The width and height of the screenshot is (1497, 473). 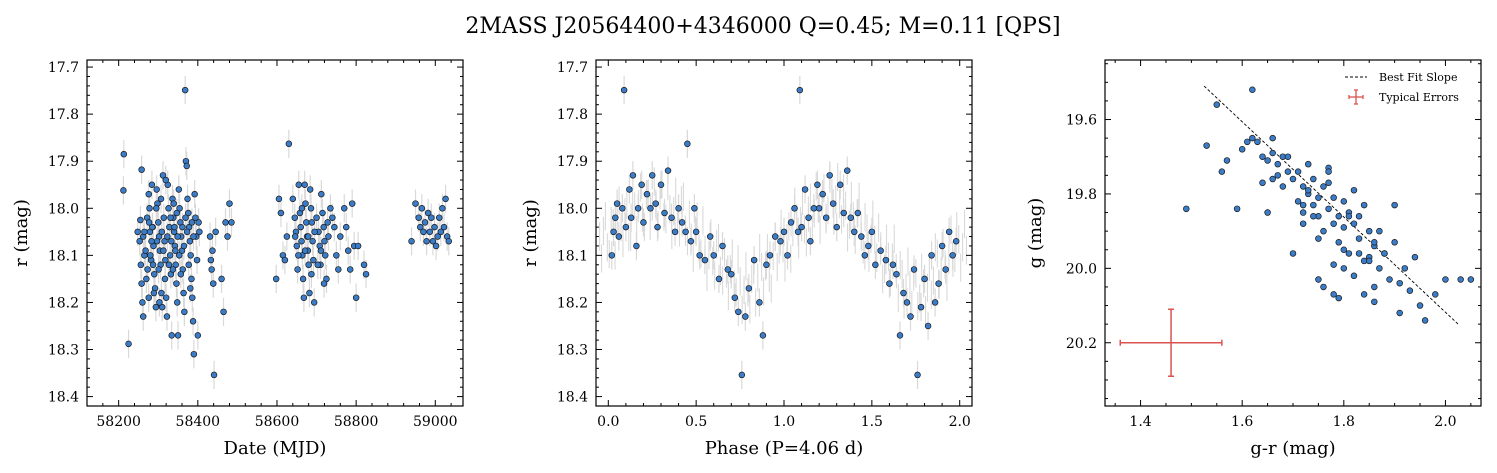 I want to click on x-tick-label: 58800, so click(x=356, y=422).